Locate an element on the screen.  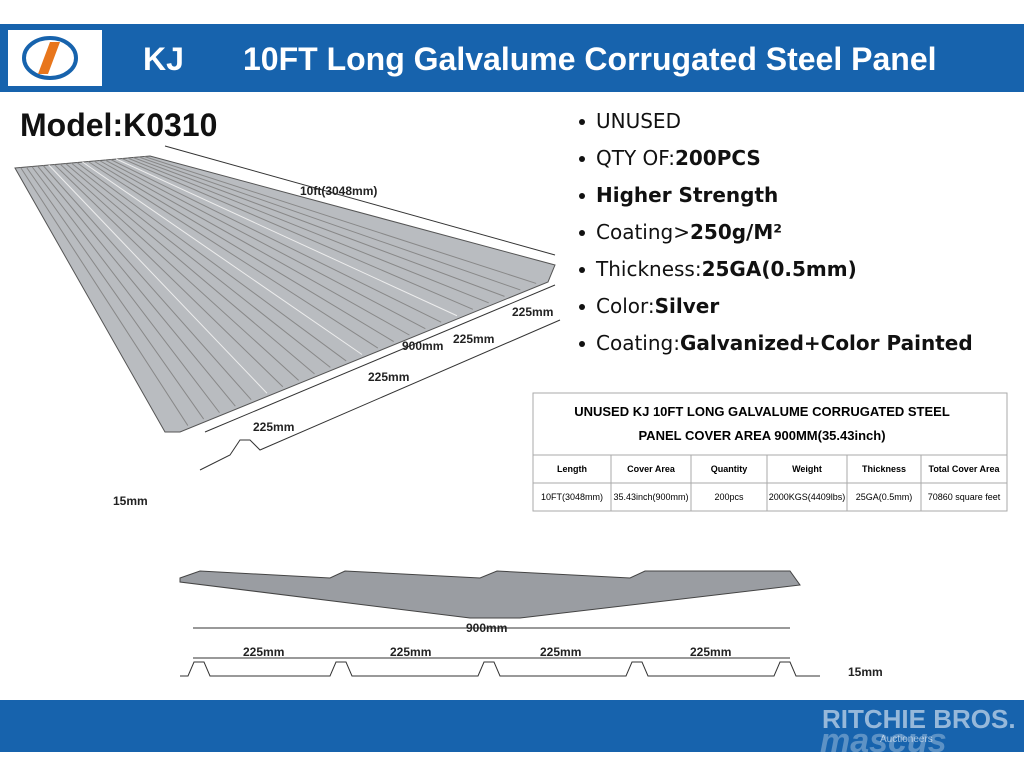
footer-bar is located at coordinates (512, 726).